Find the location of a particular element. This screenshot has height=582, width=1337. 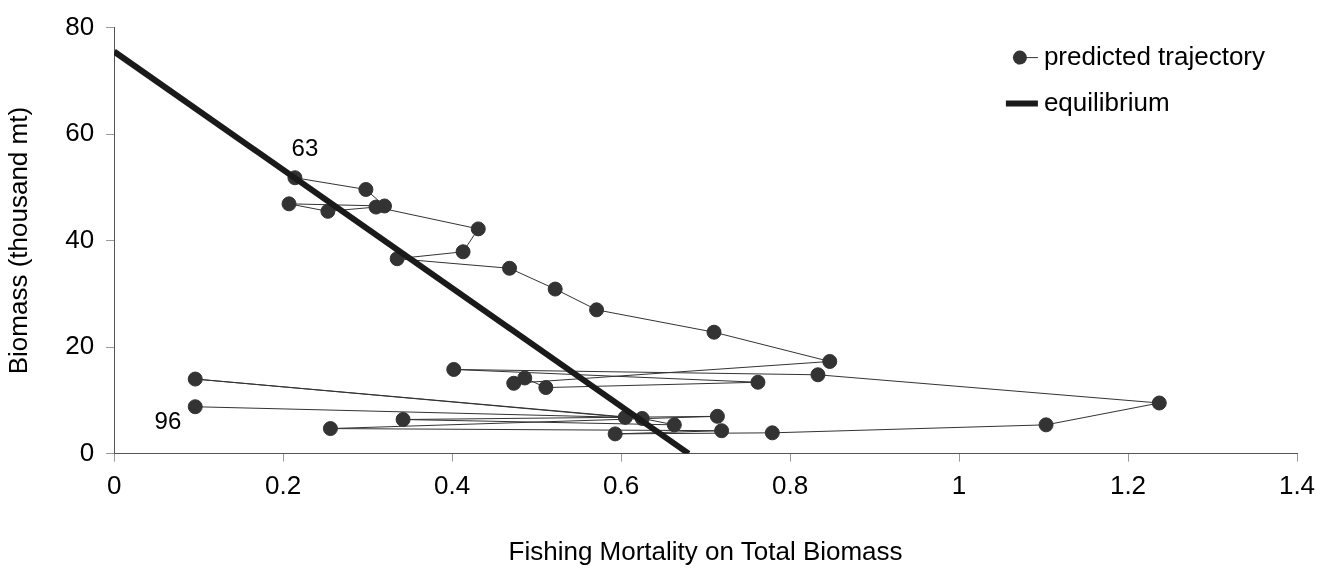

x-axis-title: Fishing Mortality on Total Biomass is located at coordinates (705, 550).